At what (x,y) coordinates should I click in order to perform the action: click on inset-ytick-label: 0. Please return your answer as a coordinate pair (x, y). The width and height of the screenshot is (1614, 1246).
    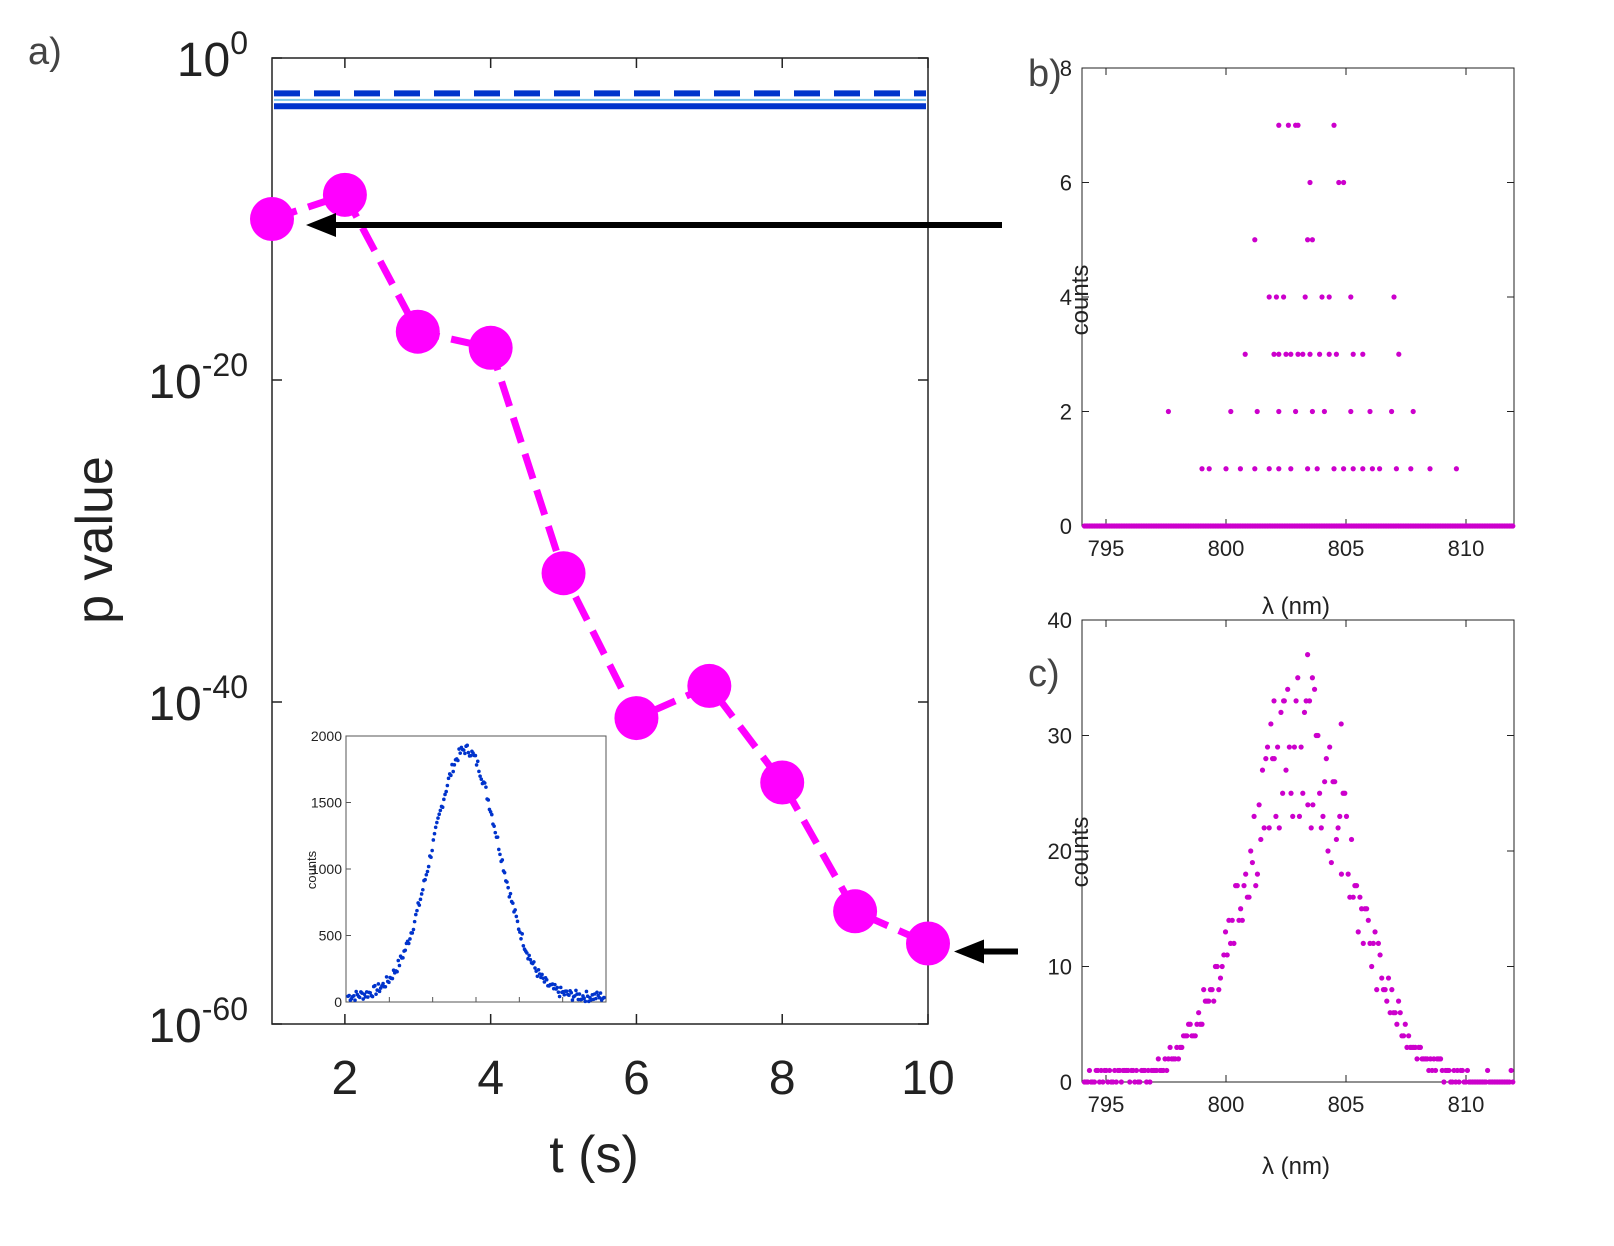
    Looking at the image, I should click on (338, 1002).